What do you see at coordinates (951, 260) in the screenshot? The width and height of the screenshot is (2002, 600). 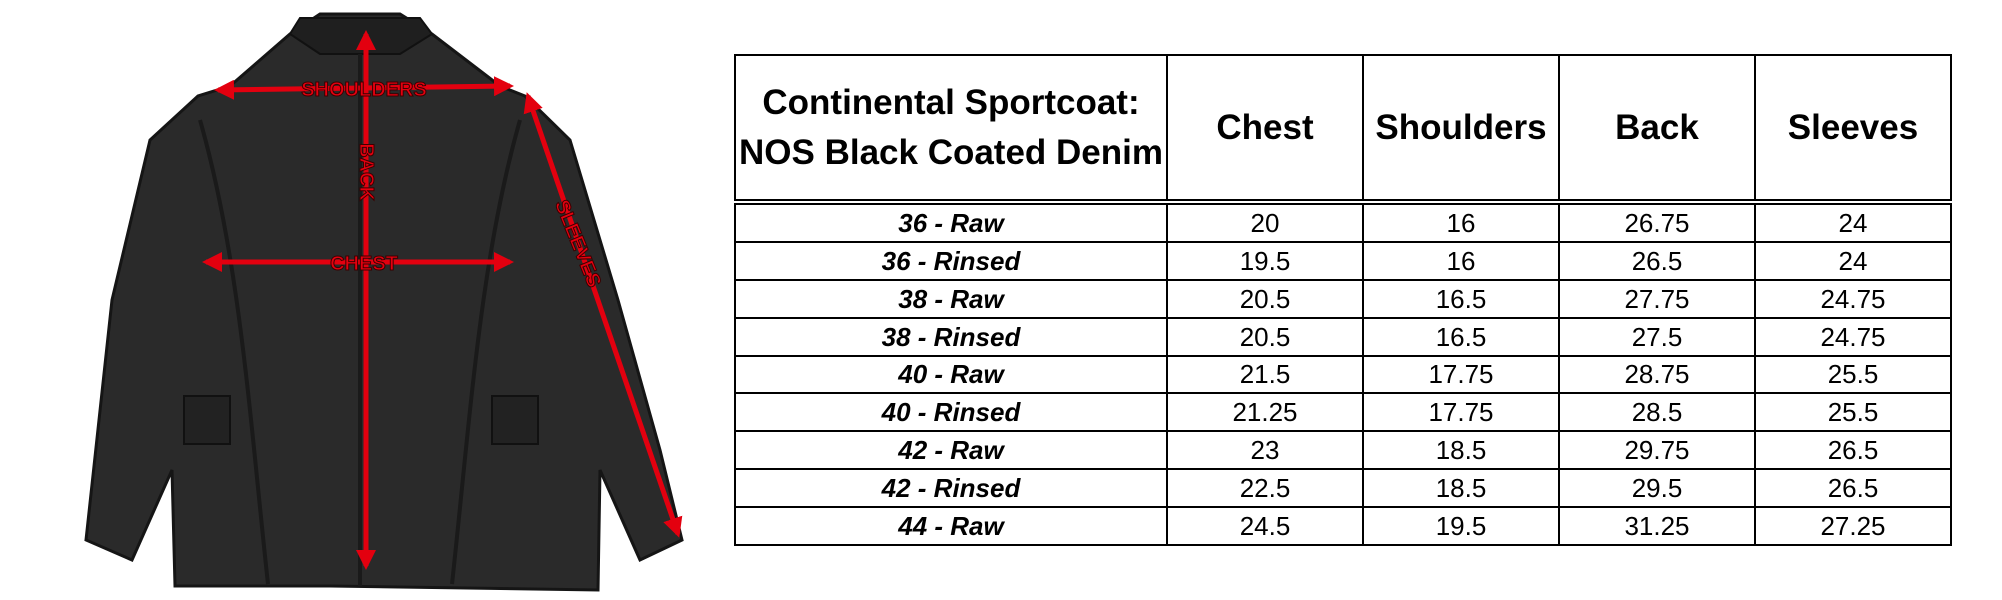 I see `size-cell: 36 - Rinsed` at bounding box center [951, 260].